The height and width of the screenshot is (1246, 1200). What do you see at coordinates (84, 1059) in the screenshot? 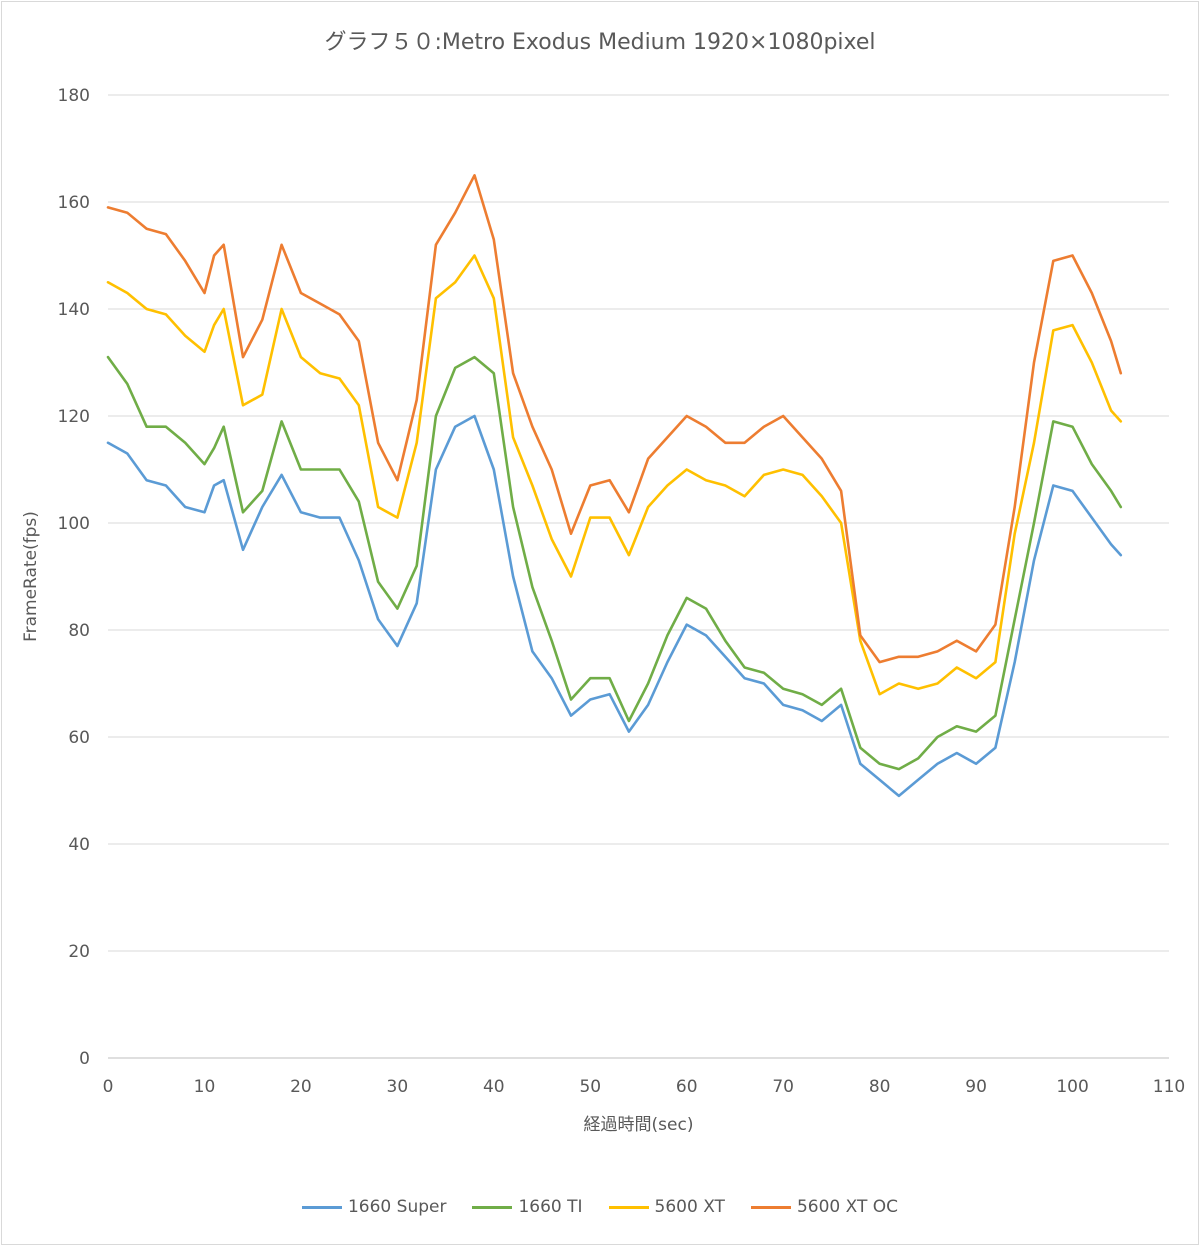
I see `y-tick-label: 0` at bounding box center [84, 1059].